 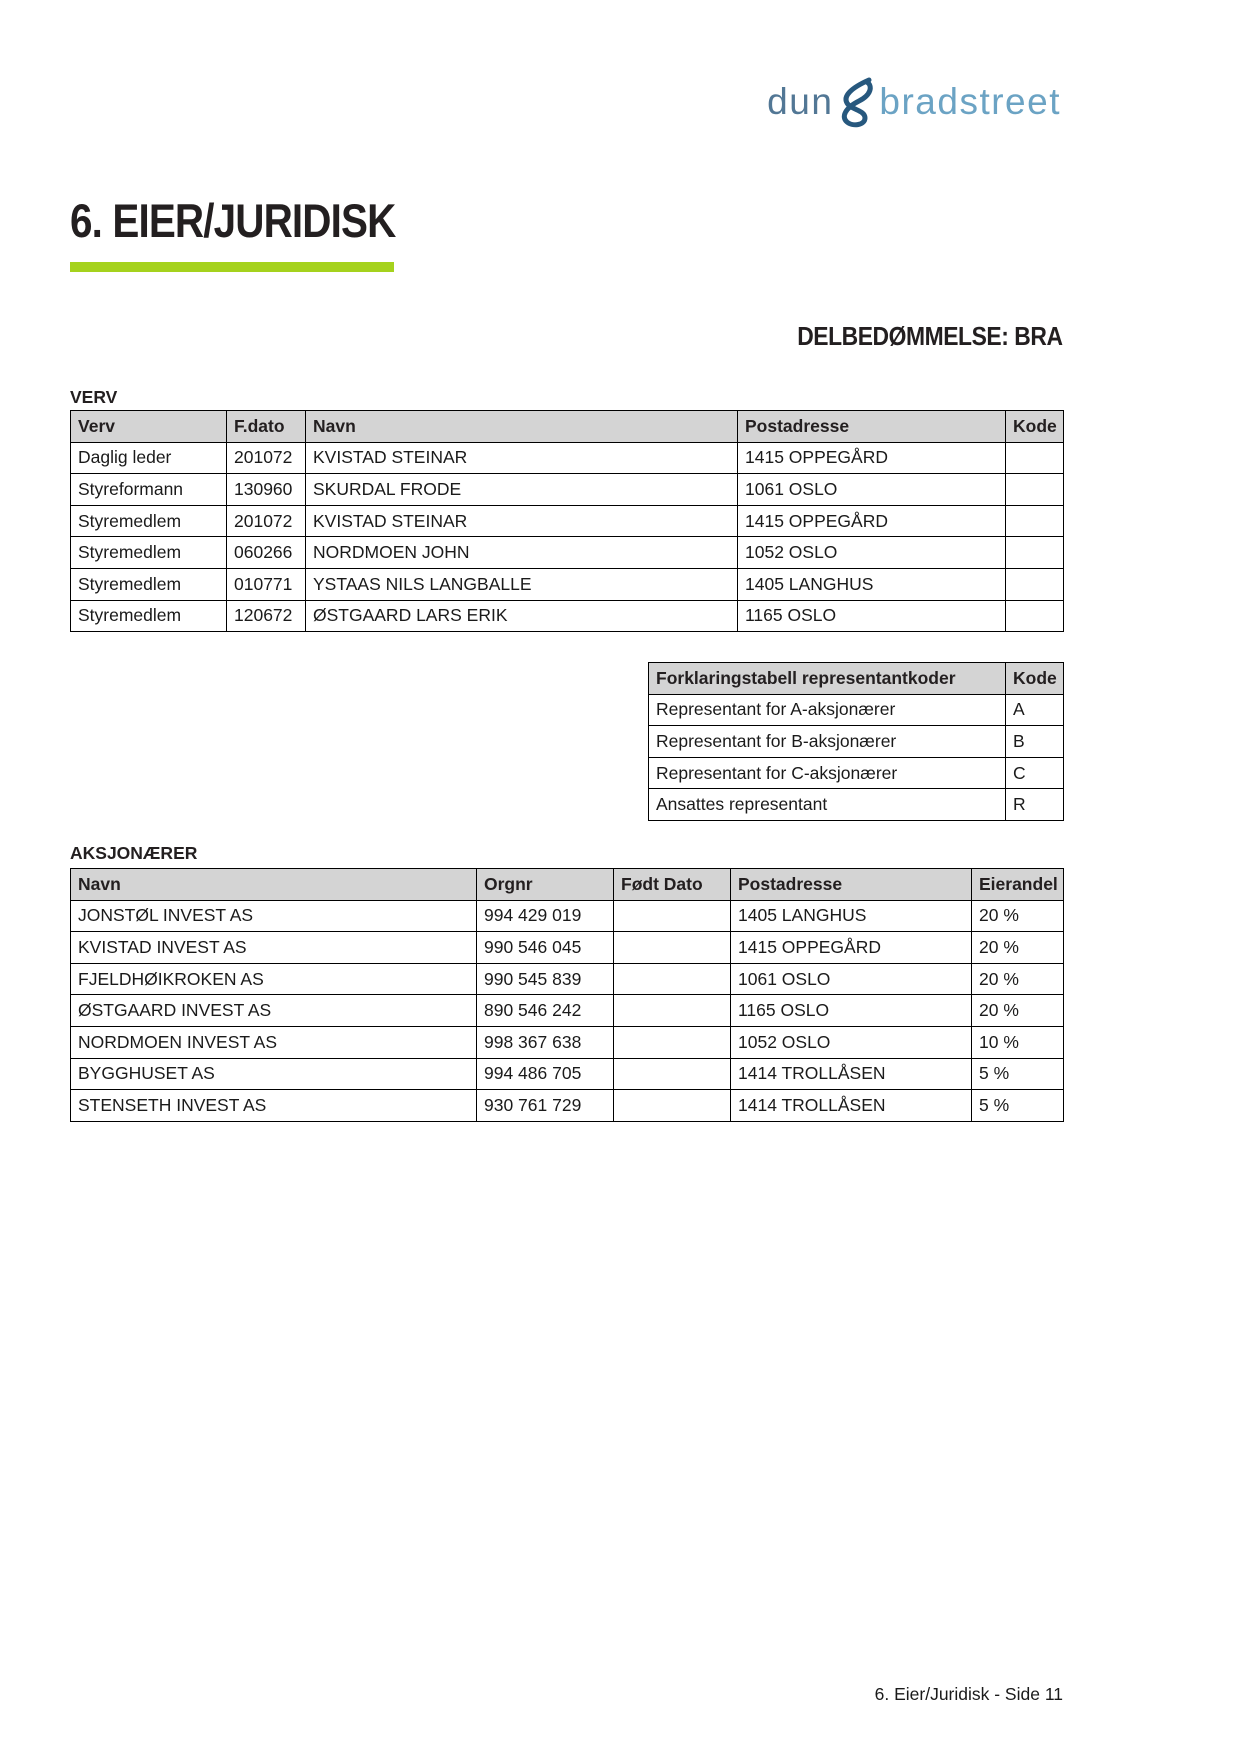 I want to click on shareholders-section-label: AKSJONÆRER, so click(x=134, y=853).